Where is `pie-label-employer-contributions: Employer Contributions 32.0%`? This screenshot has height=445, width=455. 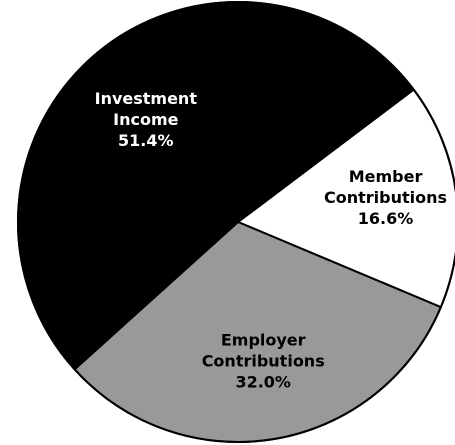 pie-label-employer-contributions: Employer Contributions 32.0% is located at coordinates (263, 361).